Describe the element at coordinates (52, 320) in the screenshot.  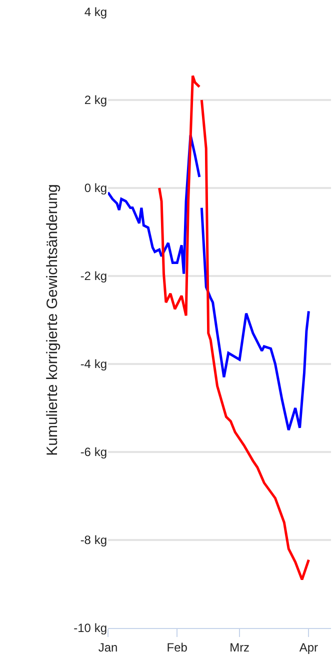
I see `y-axis-title: Kumulierte korrigierte Gewichtsänderung` at that location.